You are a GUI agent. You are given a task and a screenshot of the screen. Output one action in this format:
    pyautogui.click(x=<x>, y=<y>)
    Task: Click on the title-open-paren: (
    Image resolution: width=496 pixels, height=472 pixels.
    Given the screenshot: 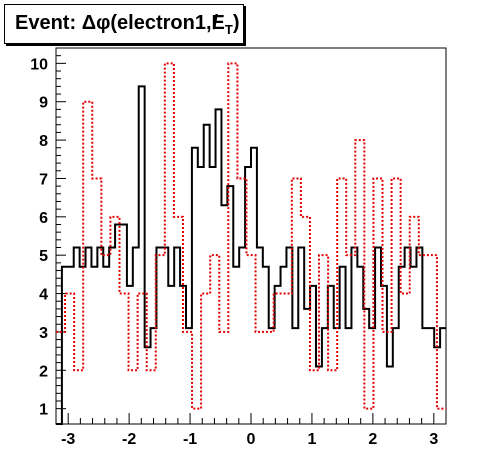 What is the action you would take?
    pyautogui.click(x=114, y=22)
    